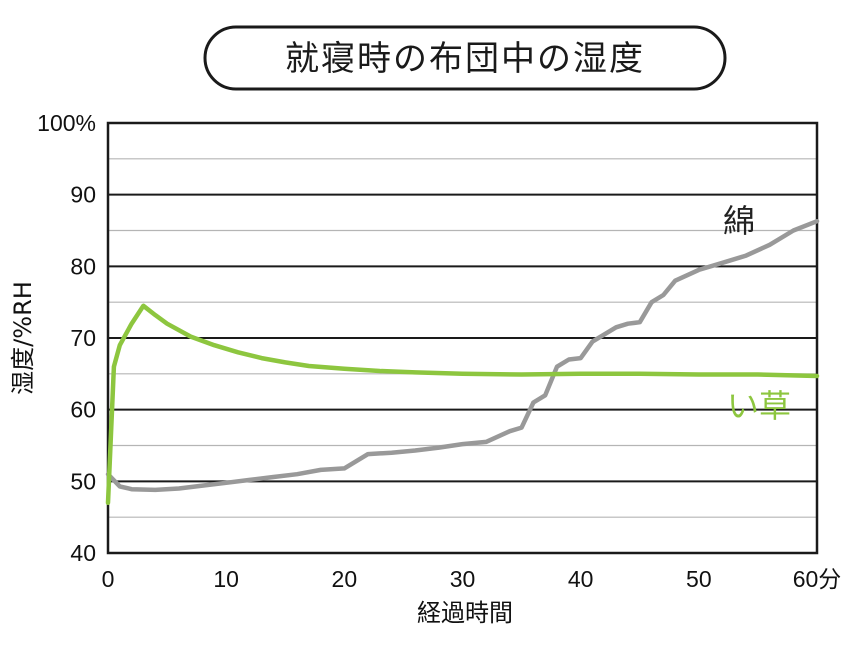 The height and width of the screenshot is (650, 856). What do you see at coordinates (83, 553) in the screenshot?
I see `y-tick-label: 40` at bounding box center [83, 553].